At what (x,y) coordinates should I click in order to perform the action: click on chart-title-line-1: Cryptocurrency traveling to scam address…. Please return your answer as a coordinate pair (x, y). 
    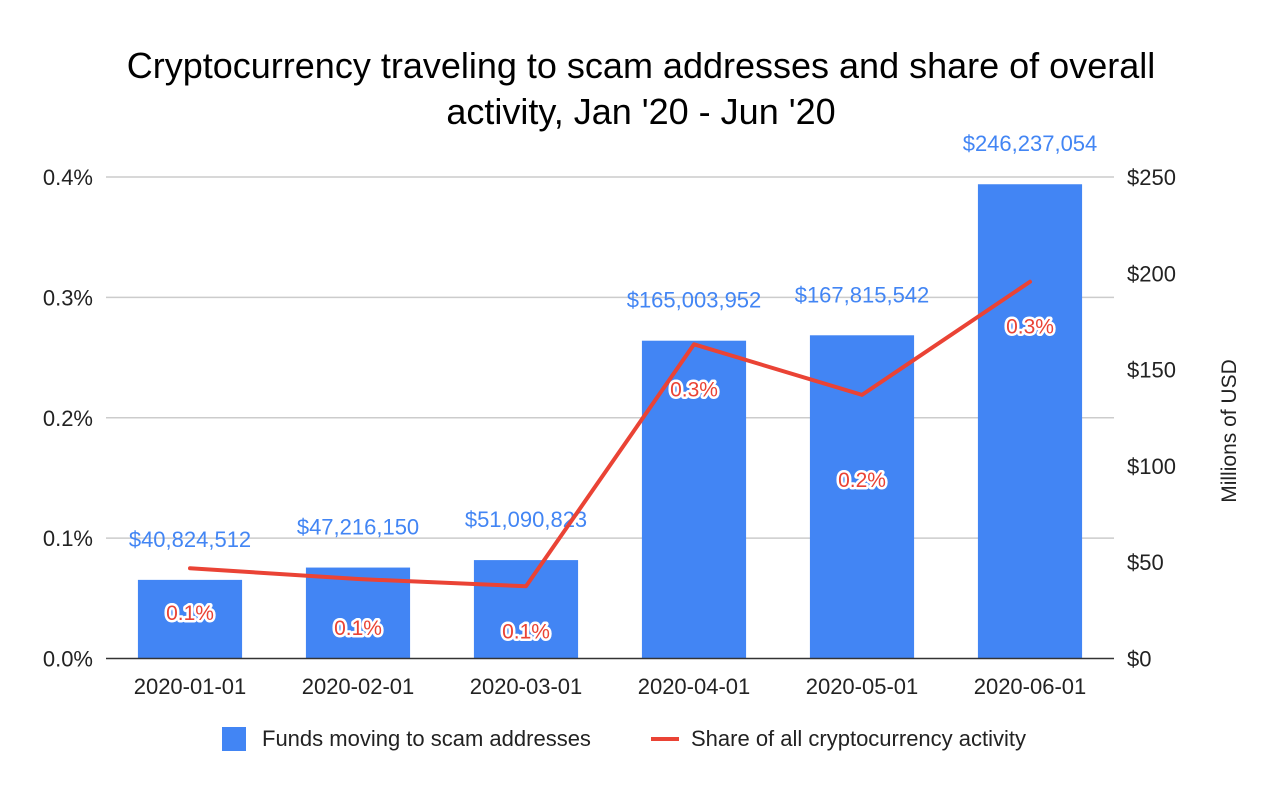
    Looking at the image, I should click on (641, 65).